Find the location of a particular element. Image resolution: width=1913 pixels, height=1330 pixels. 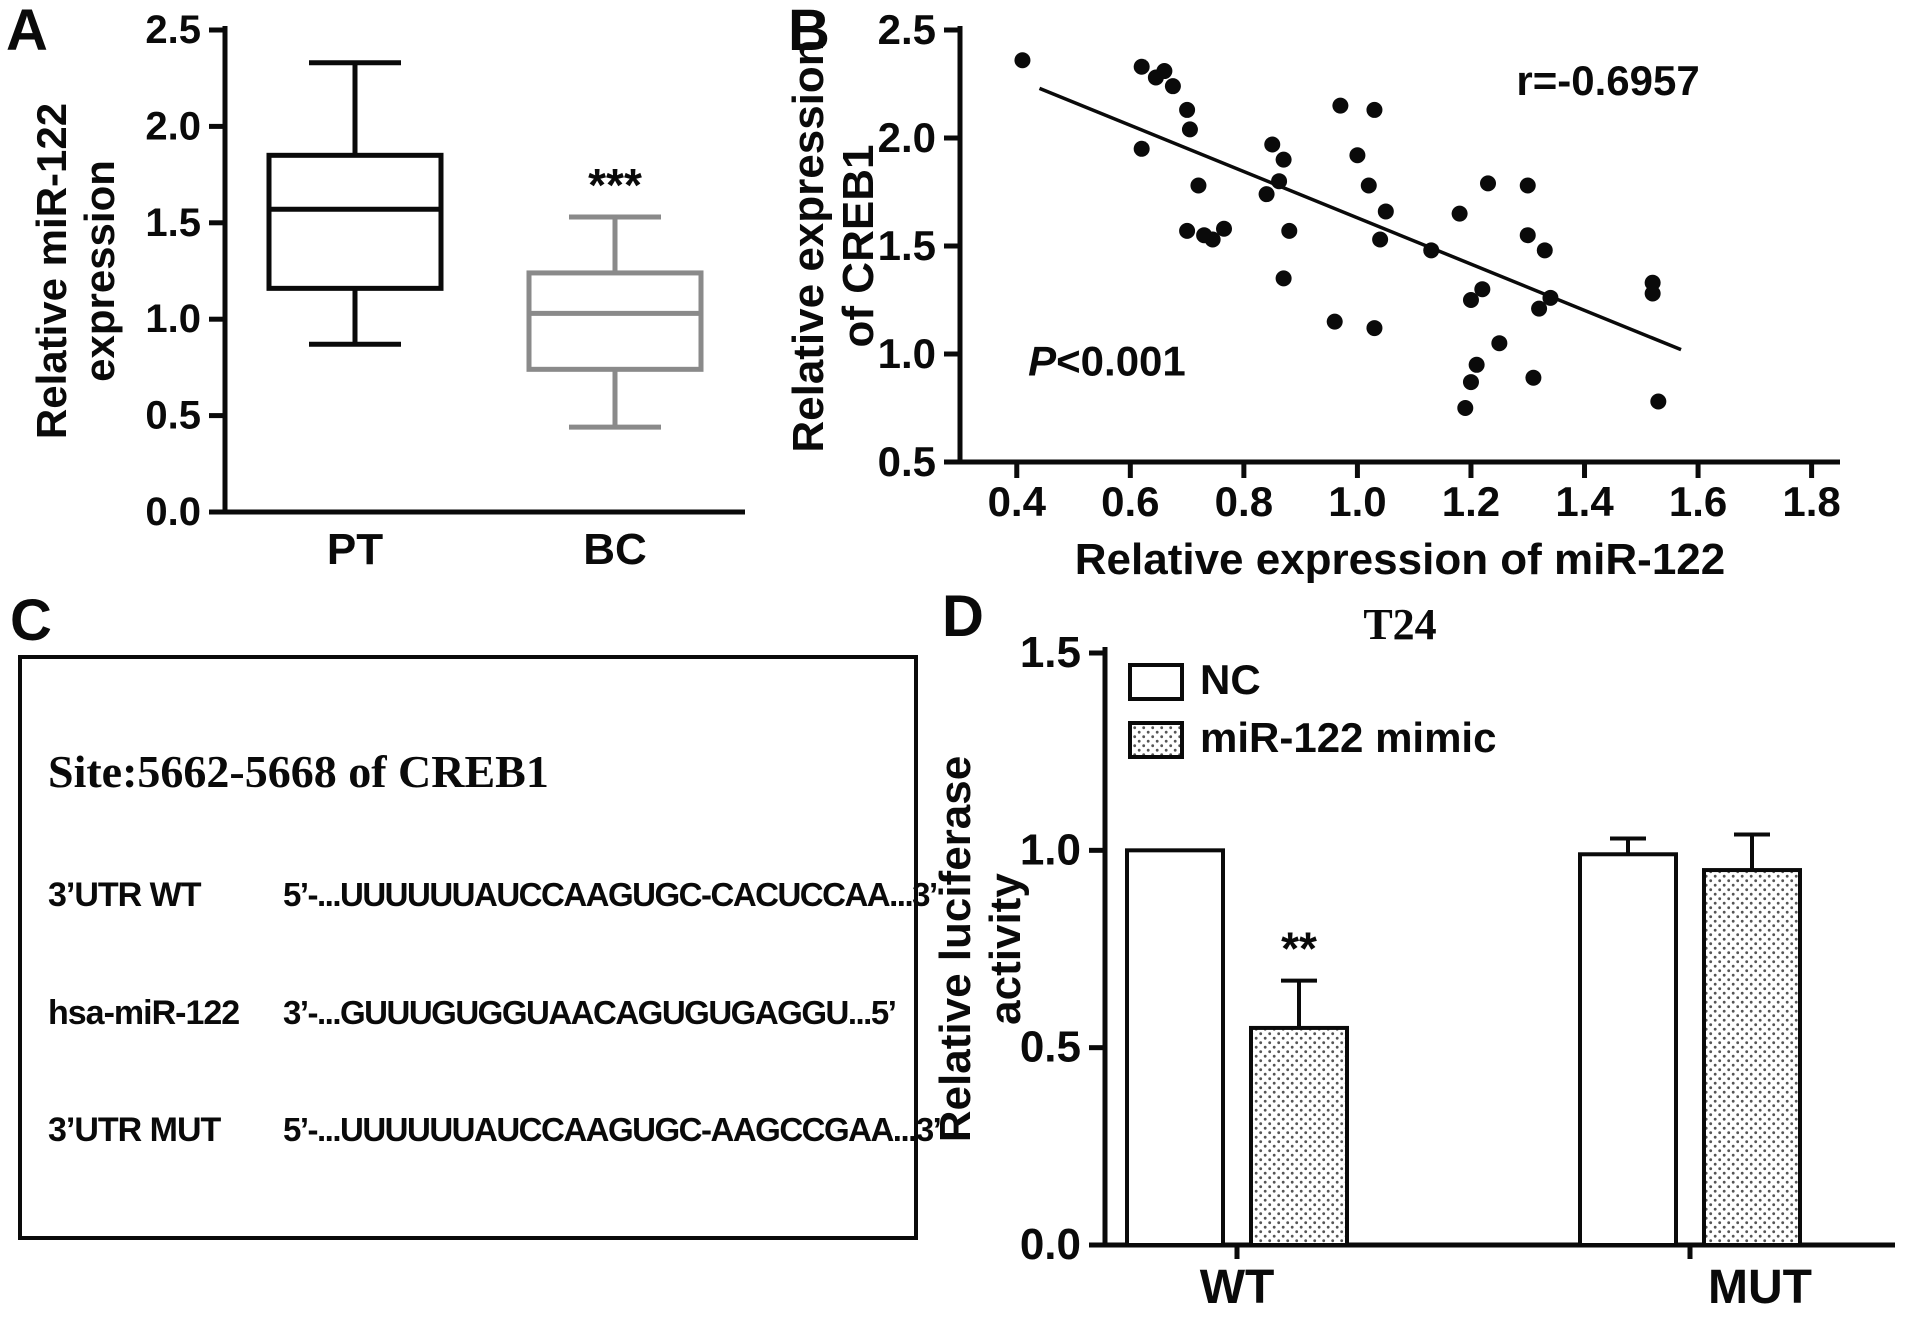

x-axis-label: Relative expression of miR-122 is located at coordinates (1400, 559).